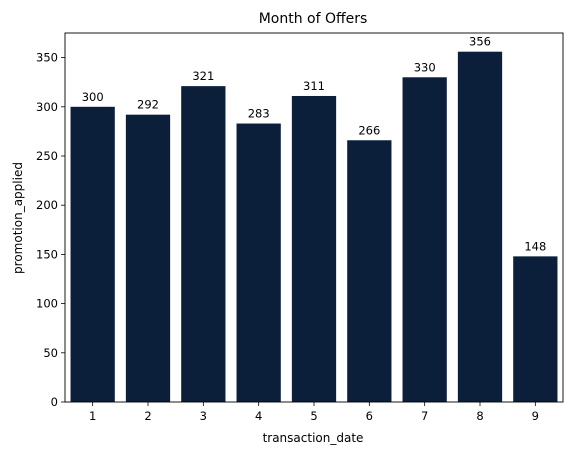 This screenshot has height=455, width=571. What do you see at coordinates (47, 205) in the screenshot?
I see `y-tick-label-200: 200` at bounding box center [47, 205].